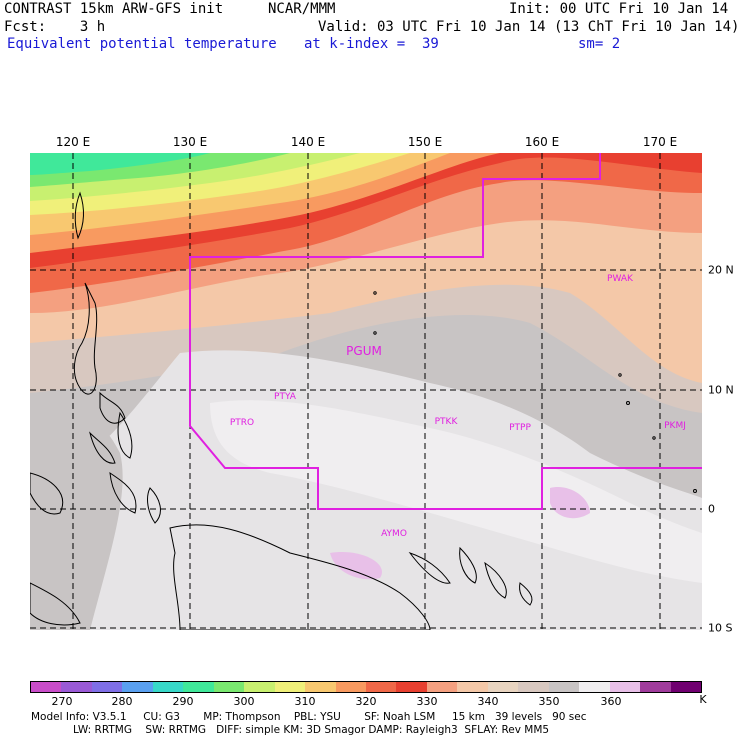  Describe the element at coordinates (73, 142) in the screenshot. I see `lon-label-120: 120 E` at that location.